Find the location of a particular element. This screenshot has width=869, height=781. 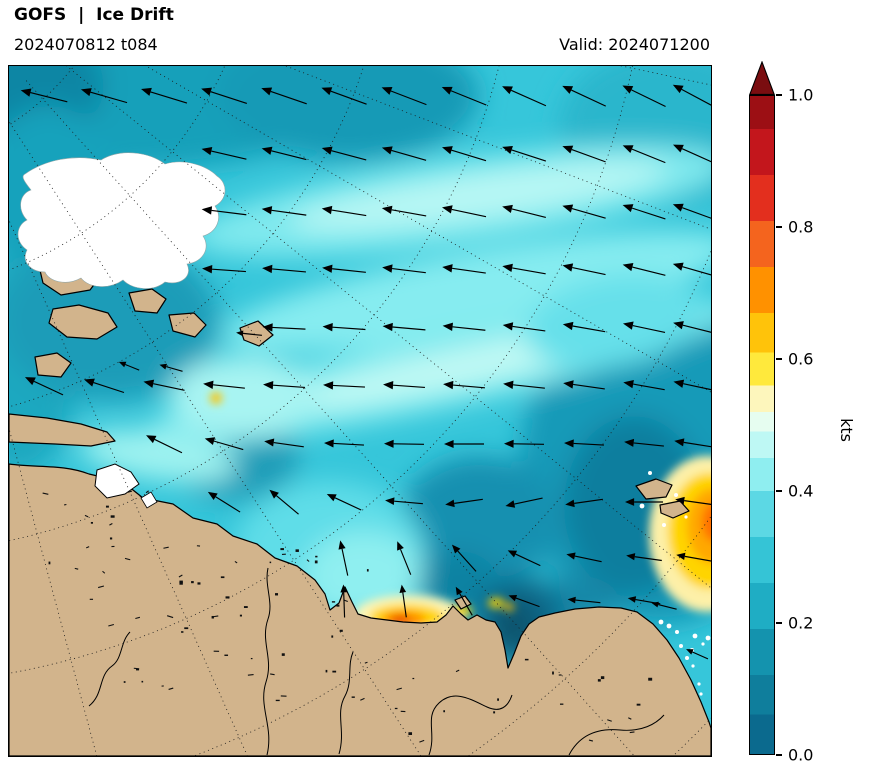

colorbar-unit-label: kts is located at coordinates (847, 430).